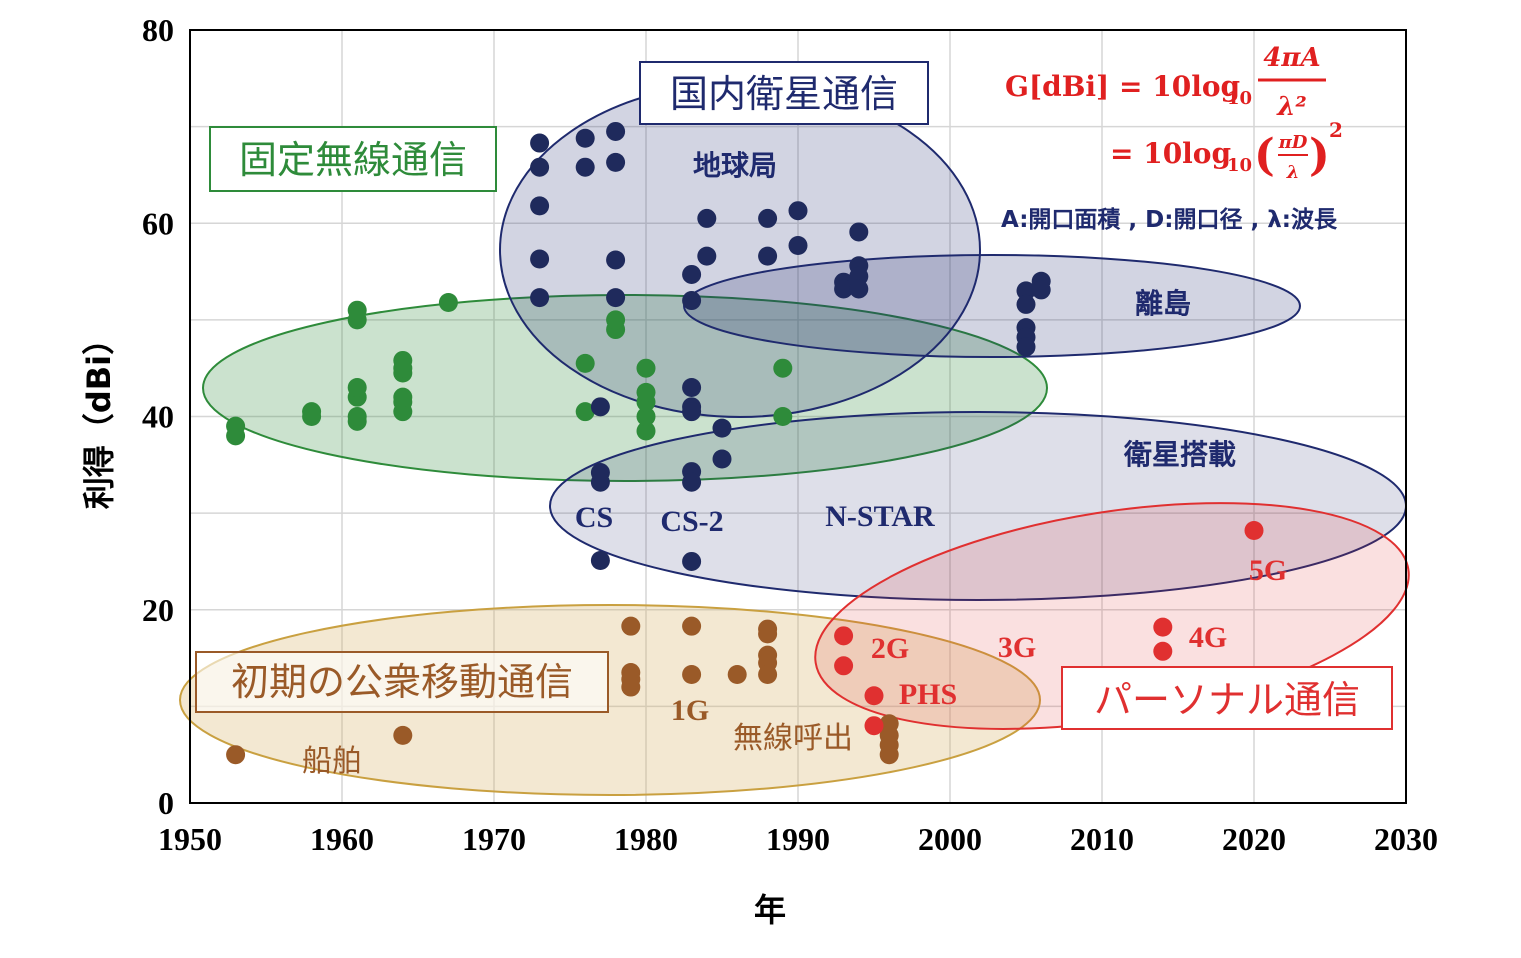 The height and width of the screenshot is (958, 1521). Describe the element at coordinates (1179, 454) in the screenshot. I see `onboard-label: 衛星搭載` at that location.